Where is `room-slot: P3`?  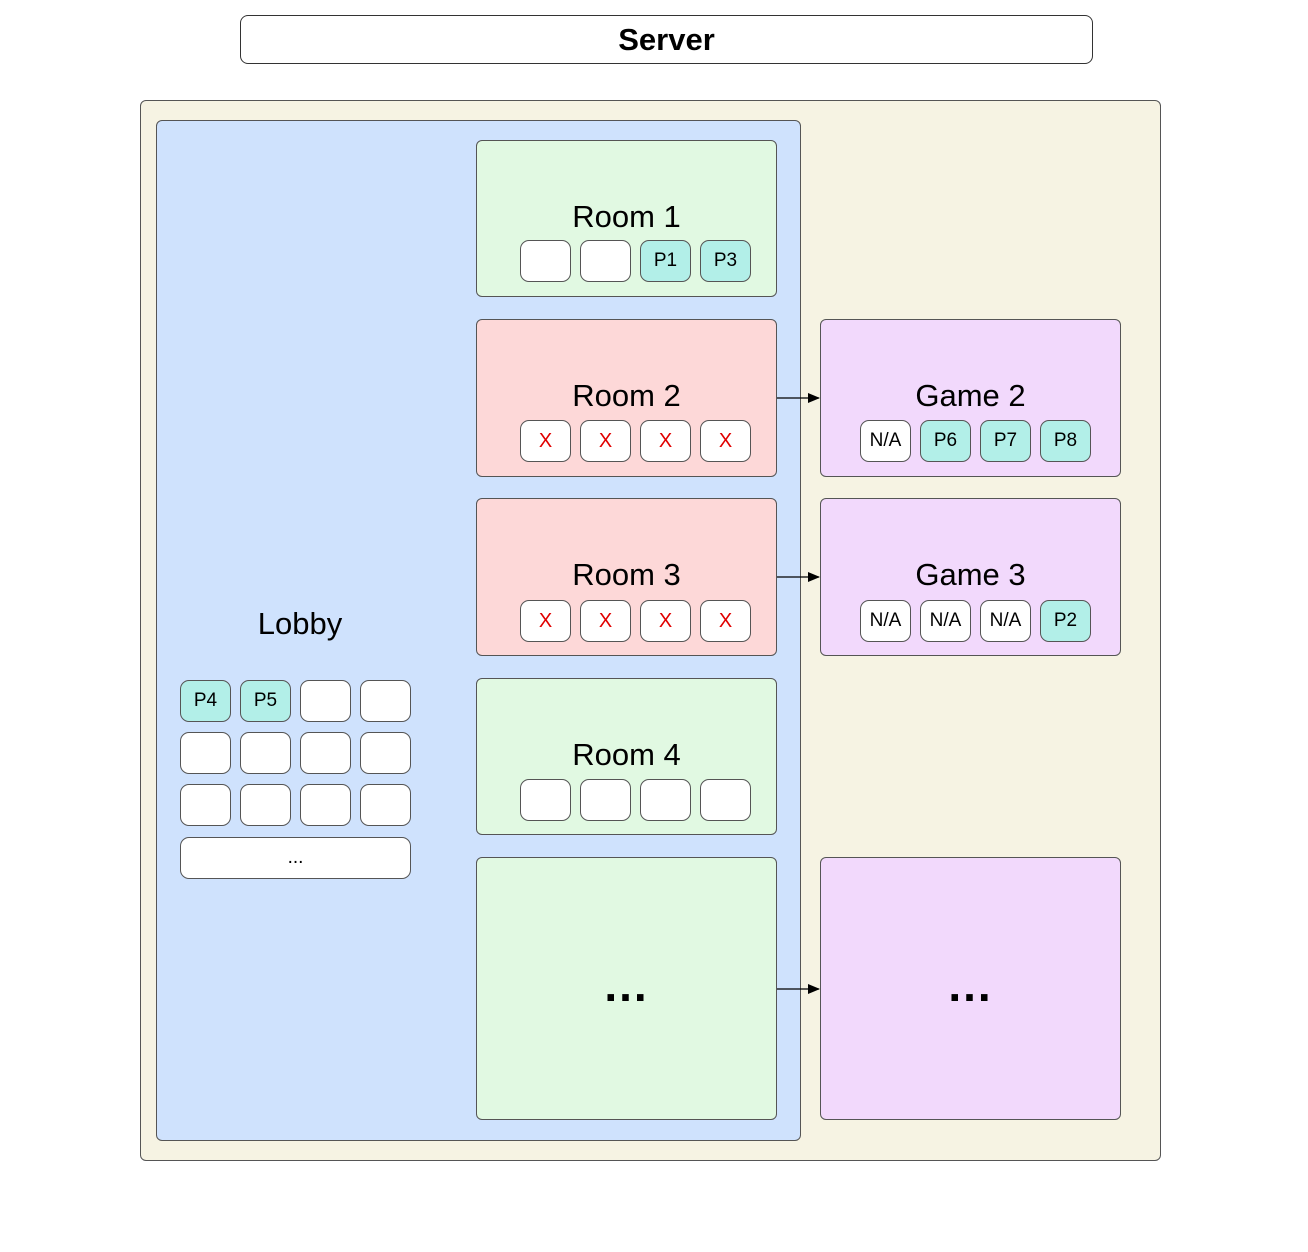
room-slot: P3 is located at coordinates (725, 261).